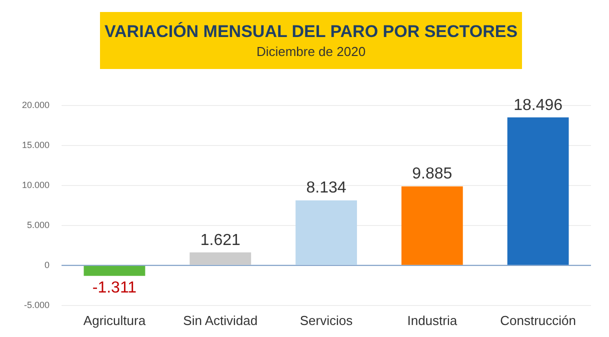 Image resolution: width=609 pixels, height=337 pixels. Describe the element at coordinates (432, 174) in the screenshot. I see `data-label: 9.885` at that location.